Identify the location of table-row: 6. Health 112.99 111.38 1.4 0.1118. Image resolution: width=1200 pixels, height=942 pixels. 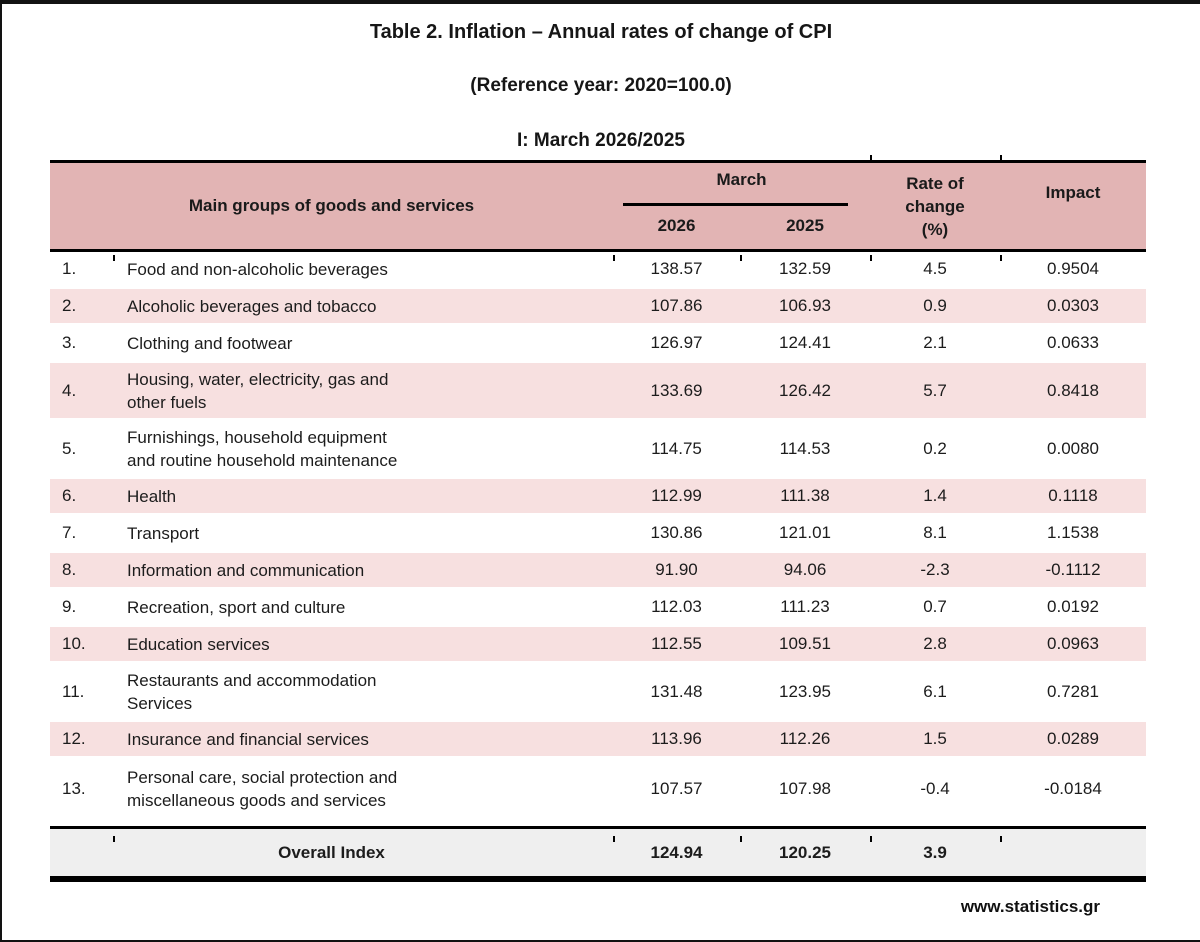
(598, 496).